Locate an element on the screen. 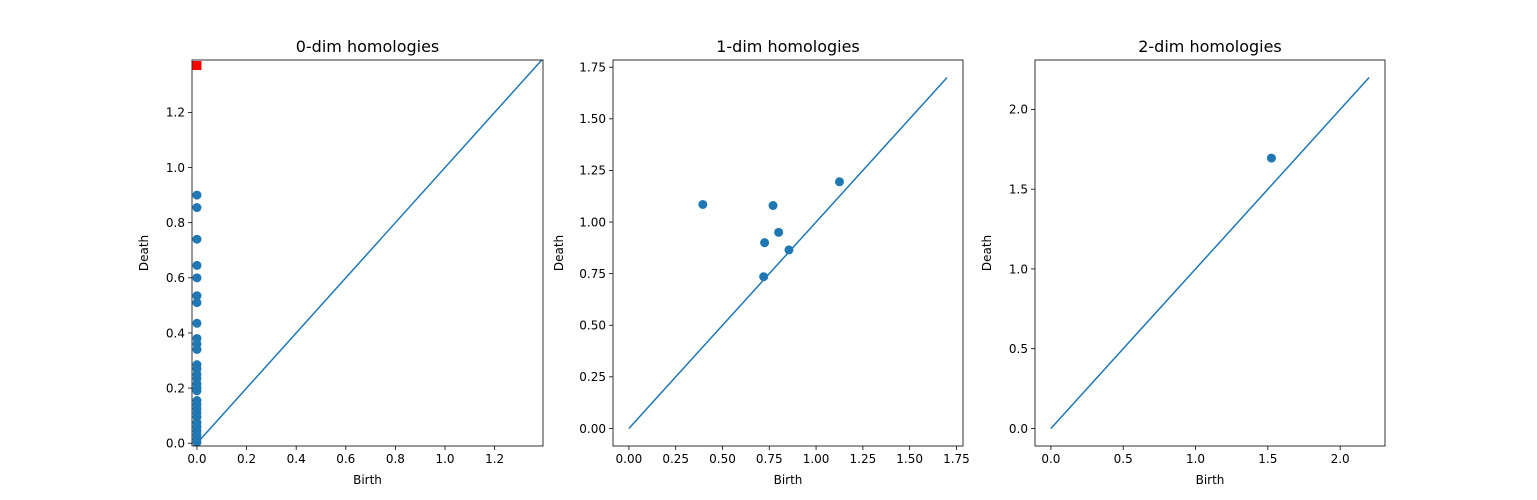 The height and width of the screenshot is (500, 1537). x-tick-label: 1.00 is located at coordinates (816, 459).